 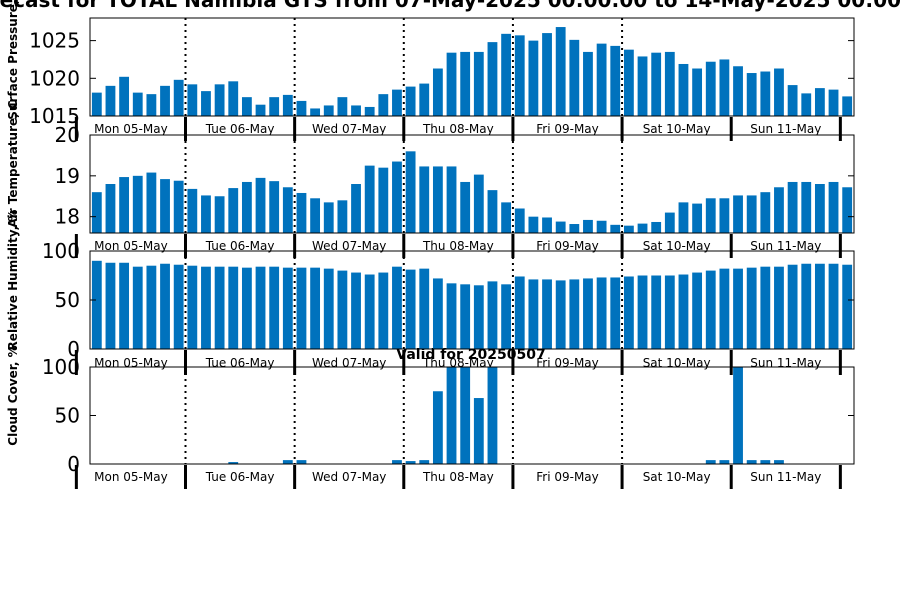 I want to click on y-axis-label: Surface Pressure, mb, so click(x=13, y=60).